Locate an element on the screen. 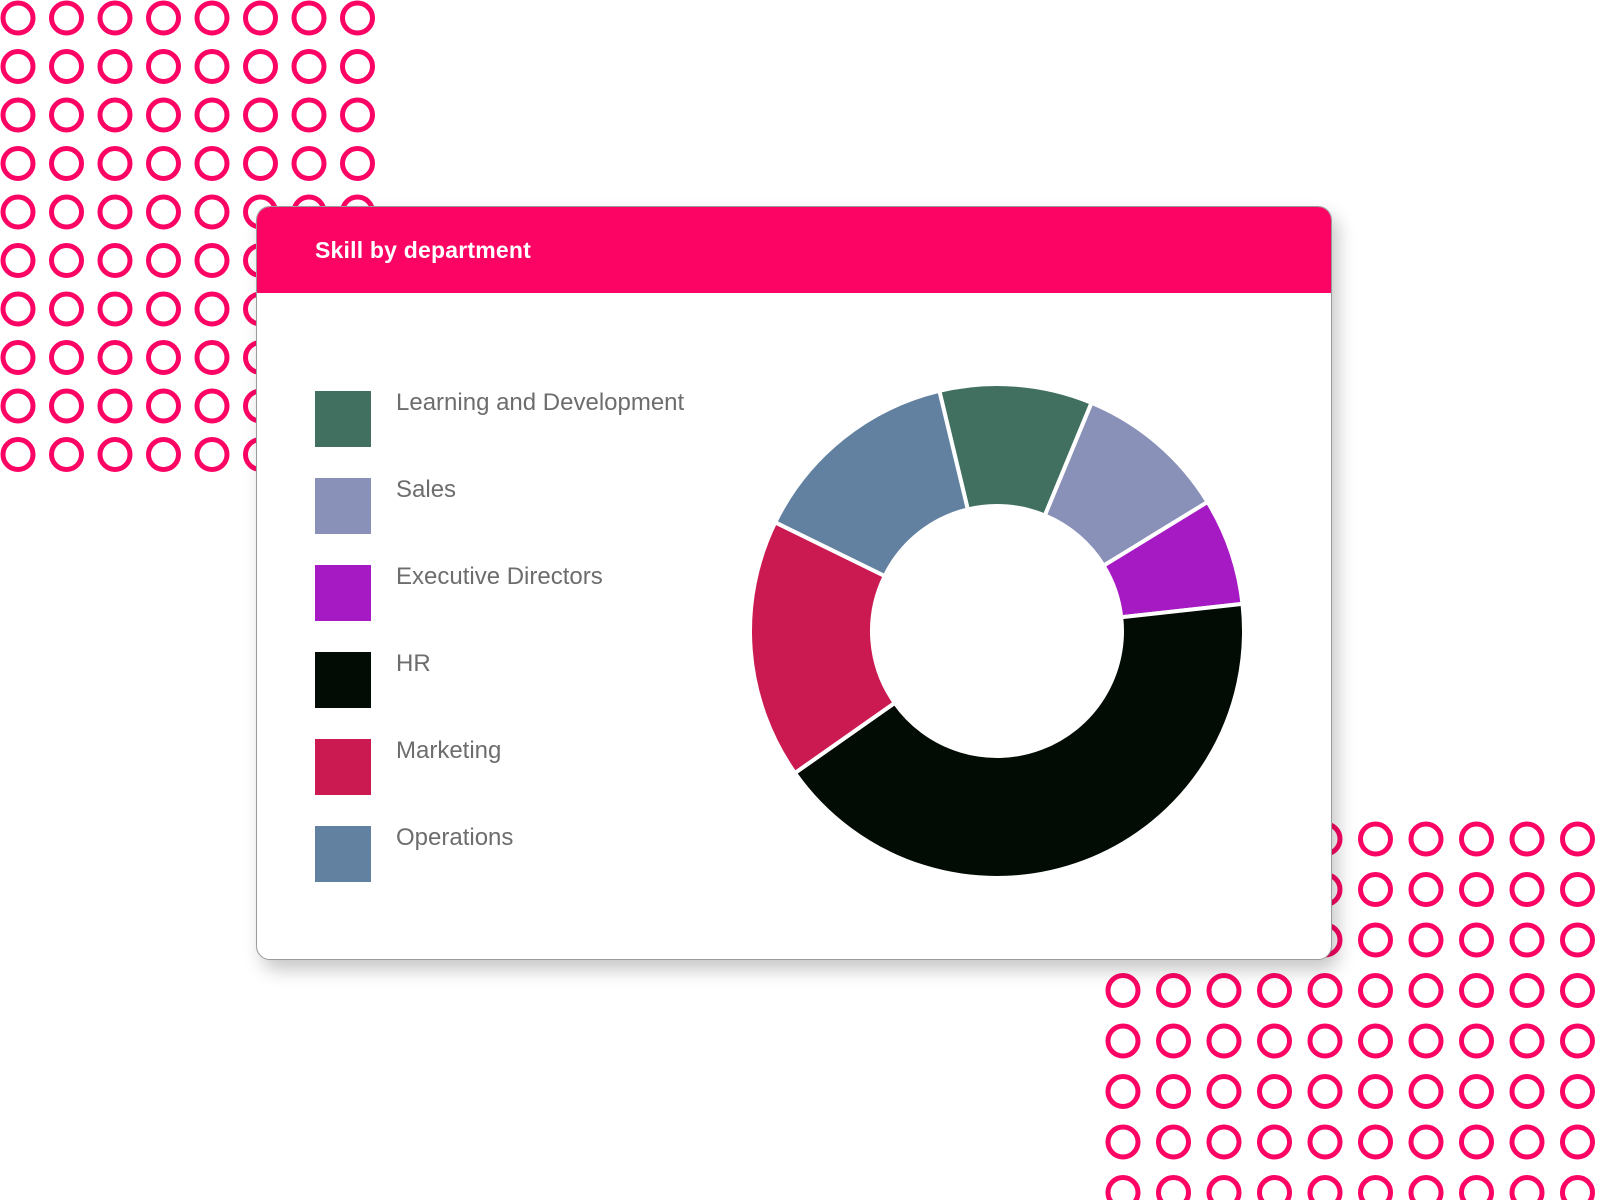 The height and width of the screenshot is (1200, 1600). legend-label: Marketing is located at coordinates (449, 750).